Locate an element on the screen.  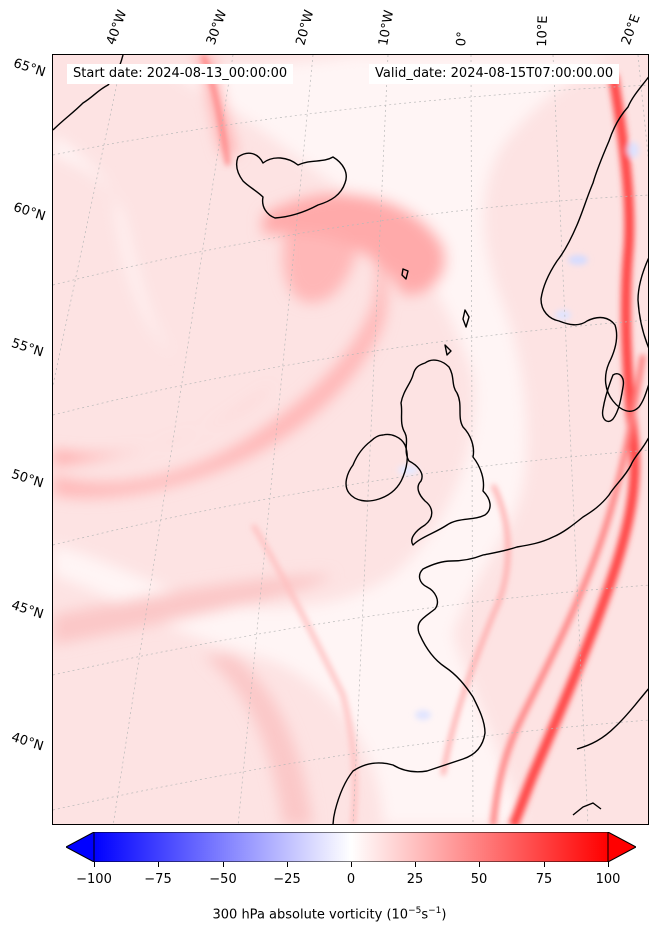
orkney-islands is located at coordinates (448, 350).